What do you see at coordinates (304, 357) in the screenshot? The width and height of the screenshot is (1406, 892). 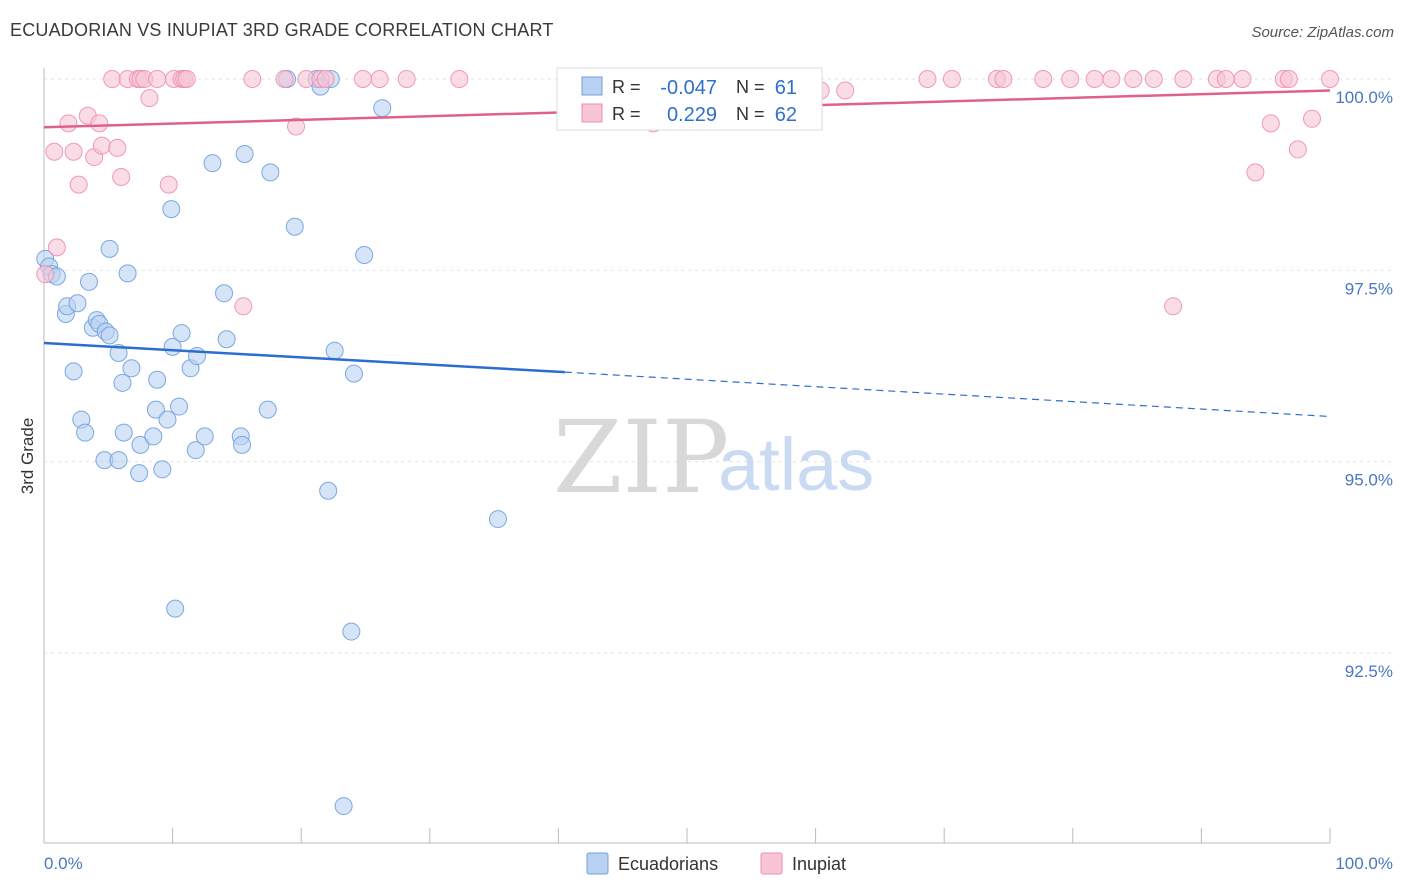 I see `ecuadorian-trend-line` at bounding box center [304, 357].